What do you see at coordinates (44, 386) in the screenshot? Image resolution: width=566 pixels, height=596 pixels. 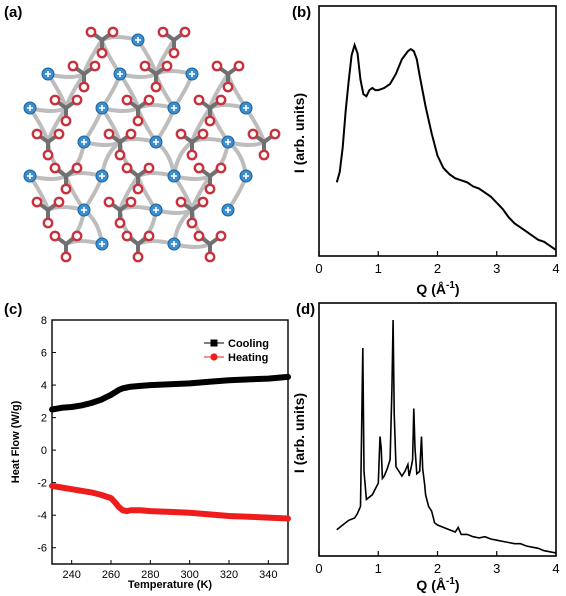 I see `y-tick-label: 4` at bounding box center [44, 386].